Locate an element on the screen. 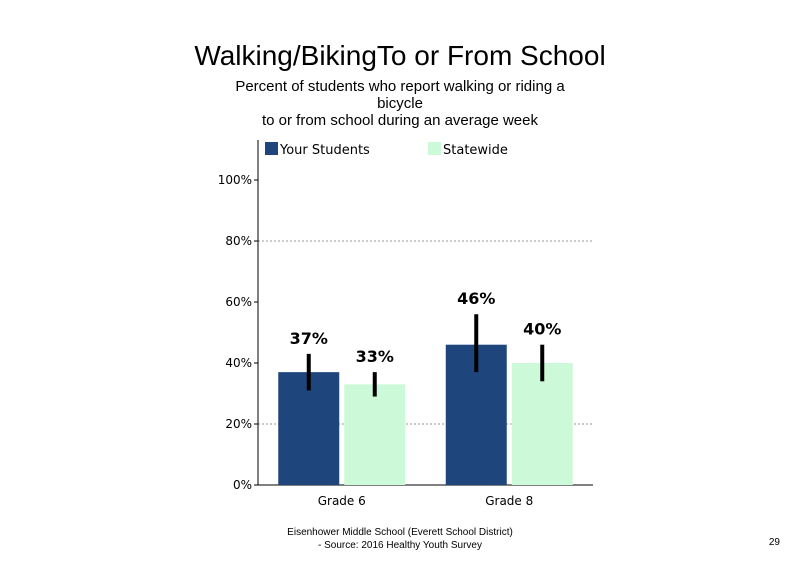 The image size is (800, 568). x-tick-label: Grade 6 is located at coordinates (342, 501).